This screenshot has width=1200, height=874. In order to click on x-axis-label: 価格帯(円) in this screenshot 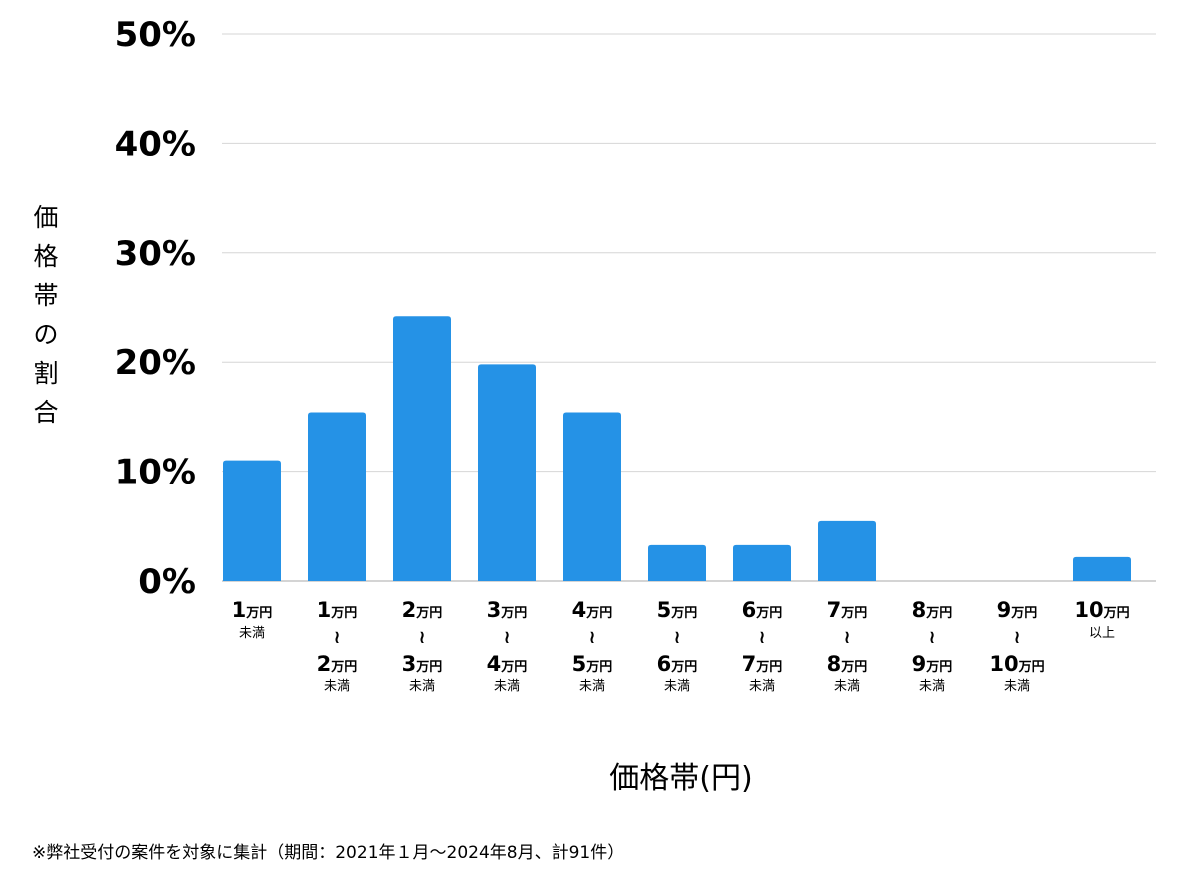, I will do `click(680, 778)`.